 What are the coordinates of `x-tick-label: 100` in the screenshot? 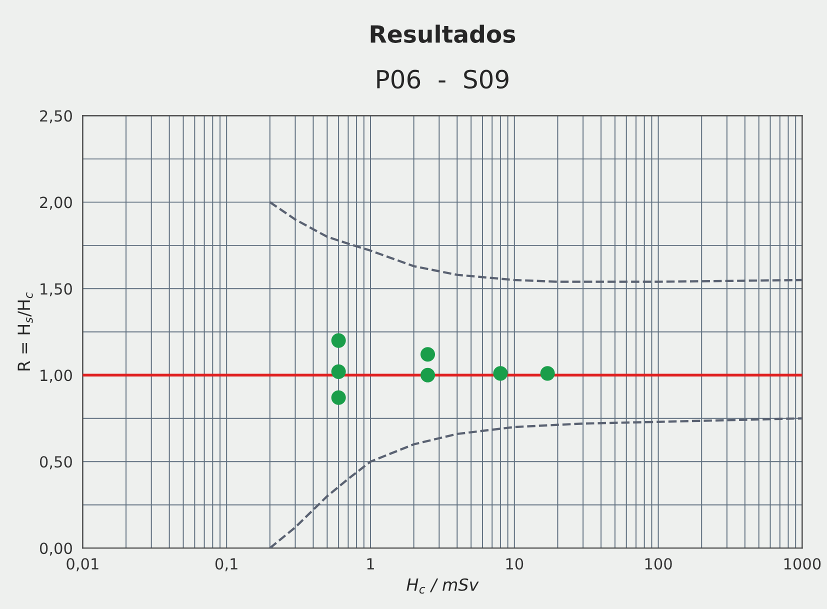 It's located at (658, 564).